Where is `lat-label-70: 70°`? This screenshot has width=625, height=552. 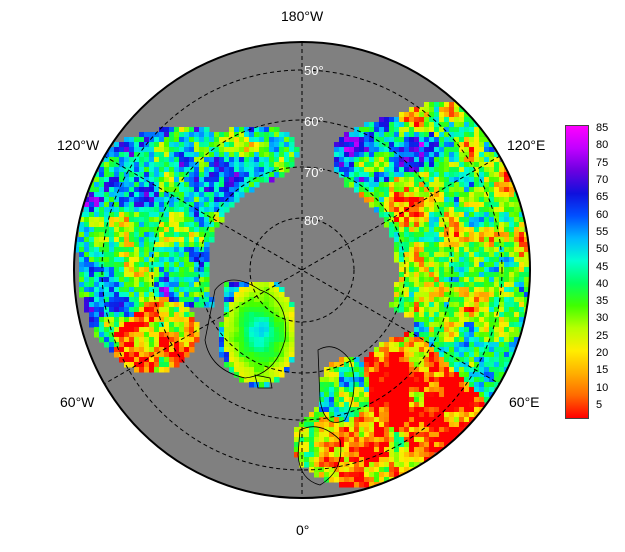 lat-label-70: 70° is located at coordinates (314, 172).